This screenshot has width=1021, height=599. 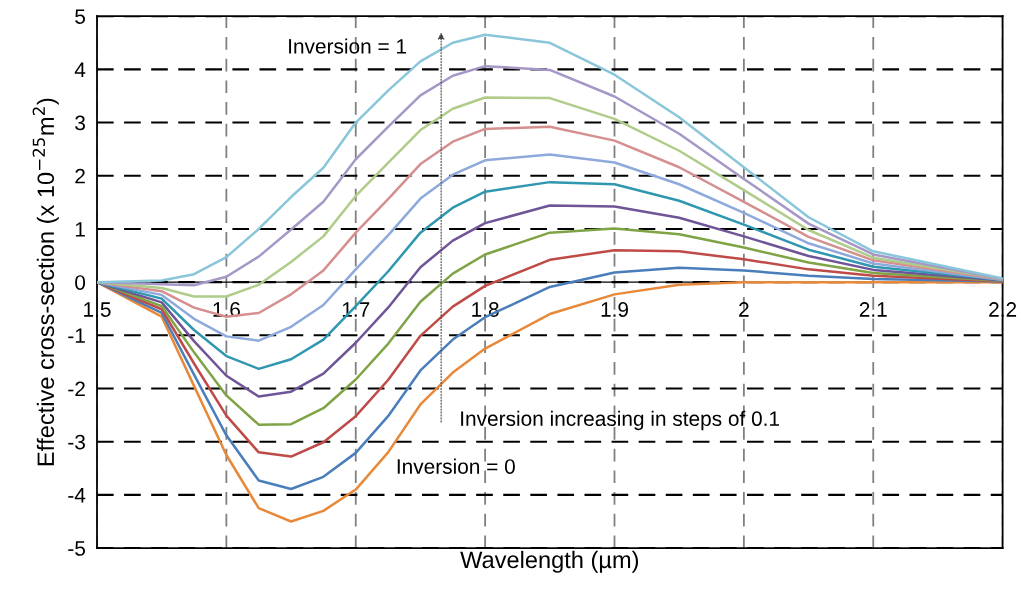 I want to click on y-tick-label: -1, so click(x=76, y=335).